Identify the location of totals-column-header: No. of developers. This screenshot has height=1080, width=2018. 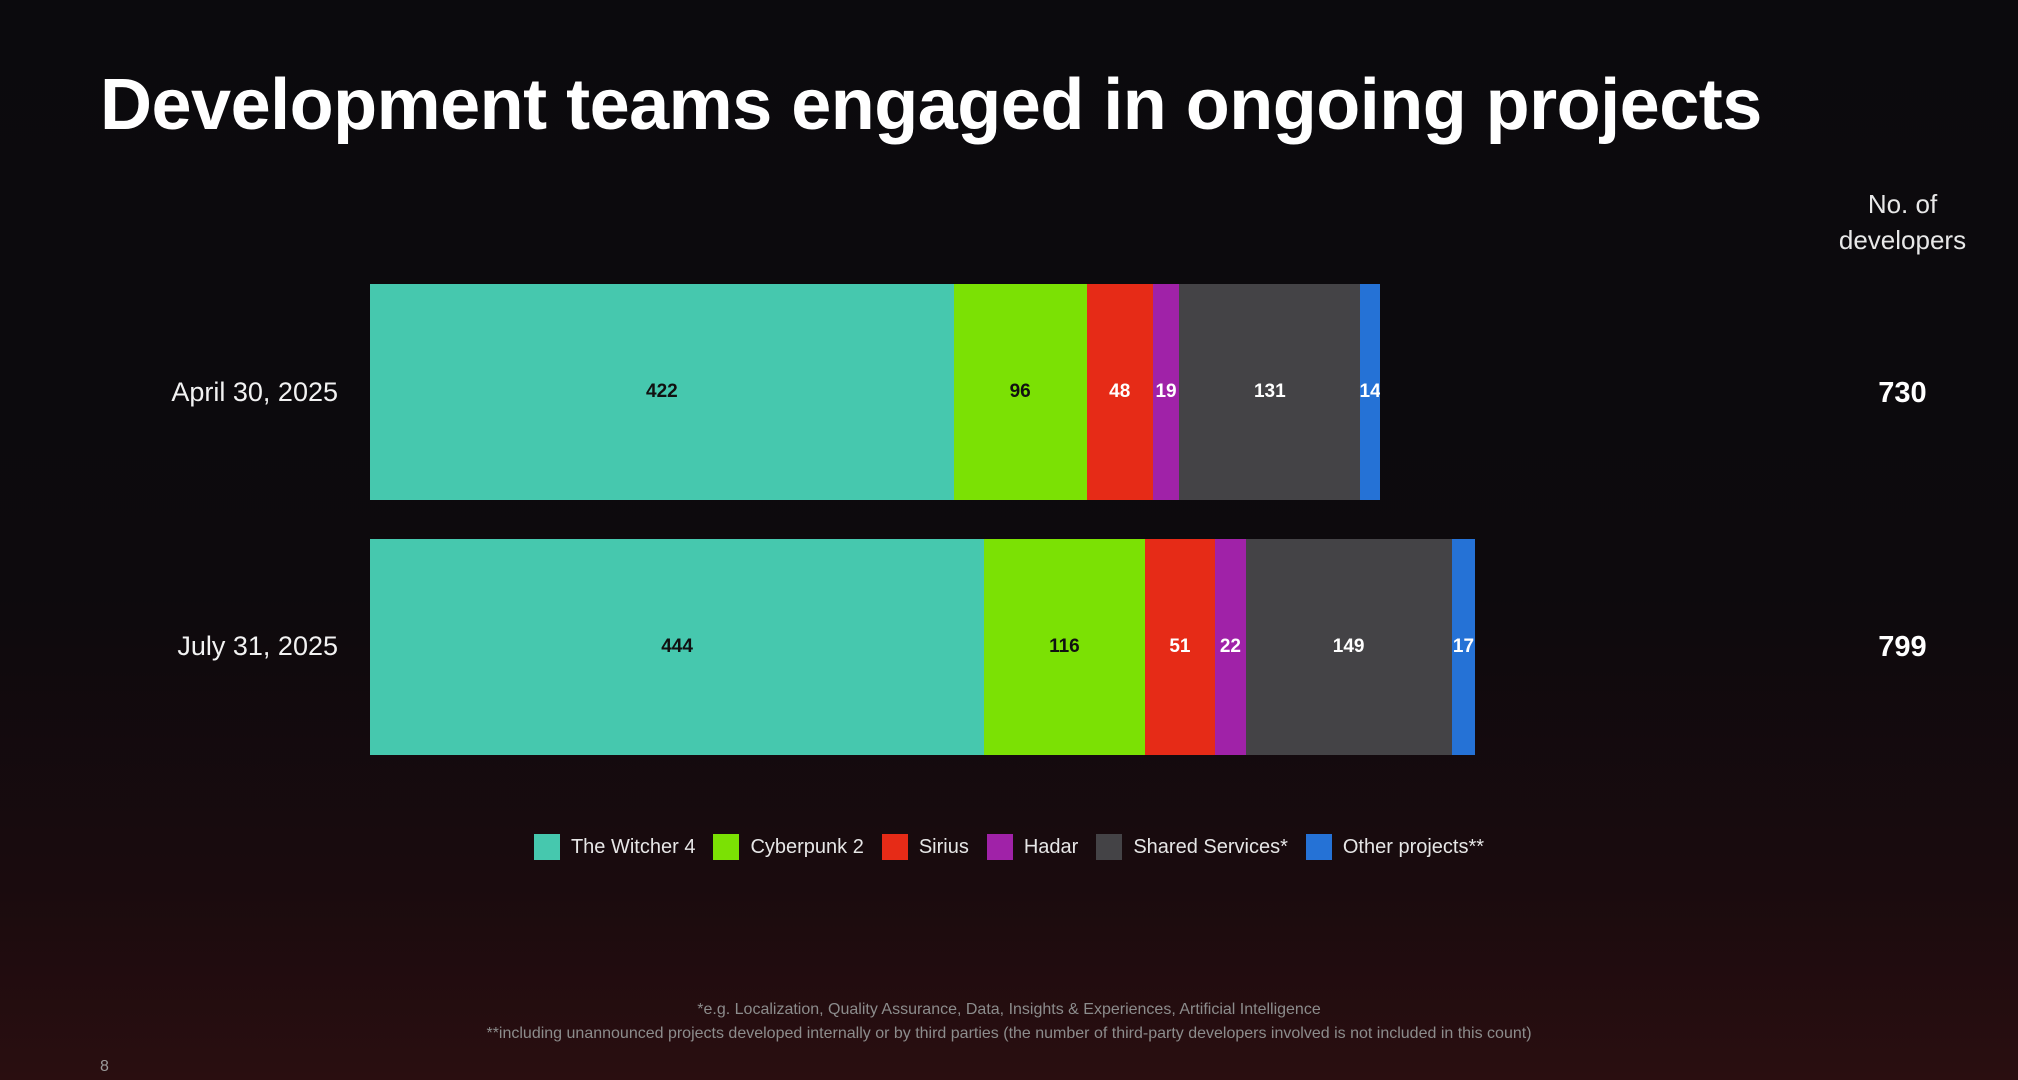
(1902, 222).